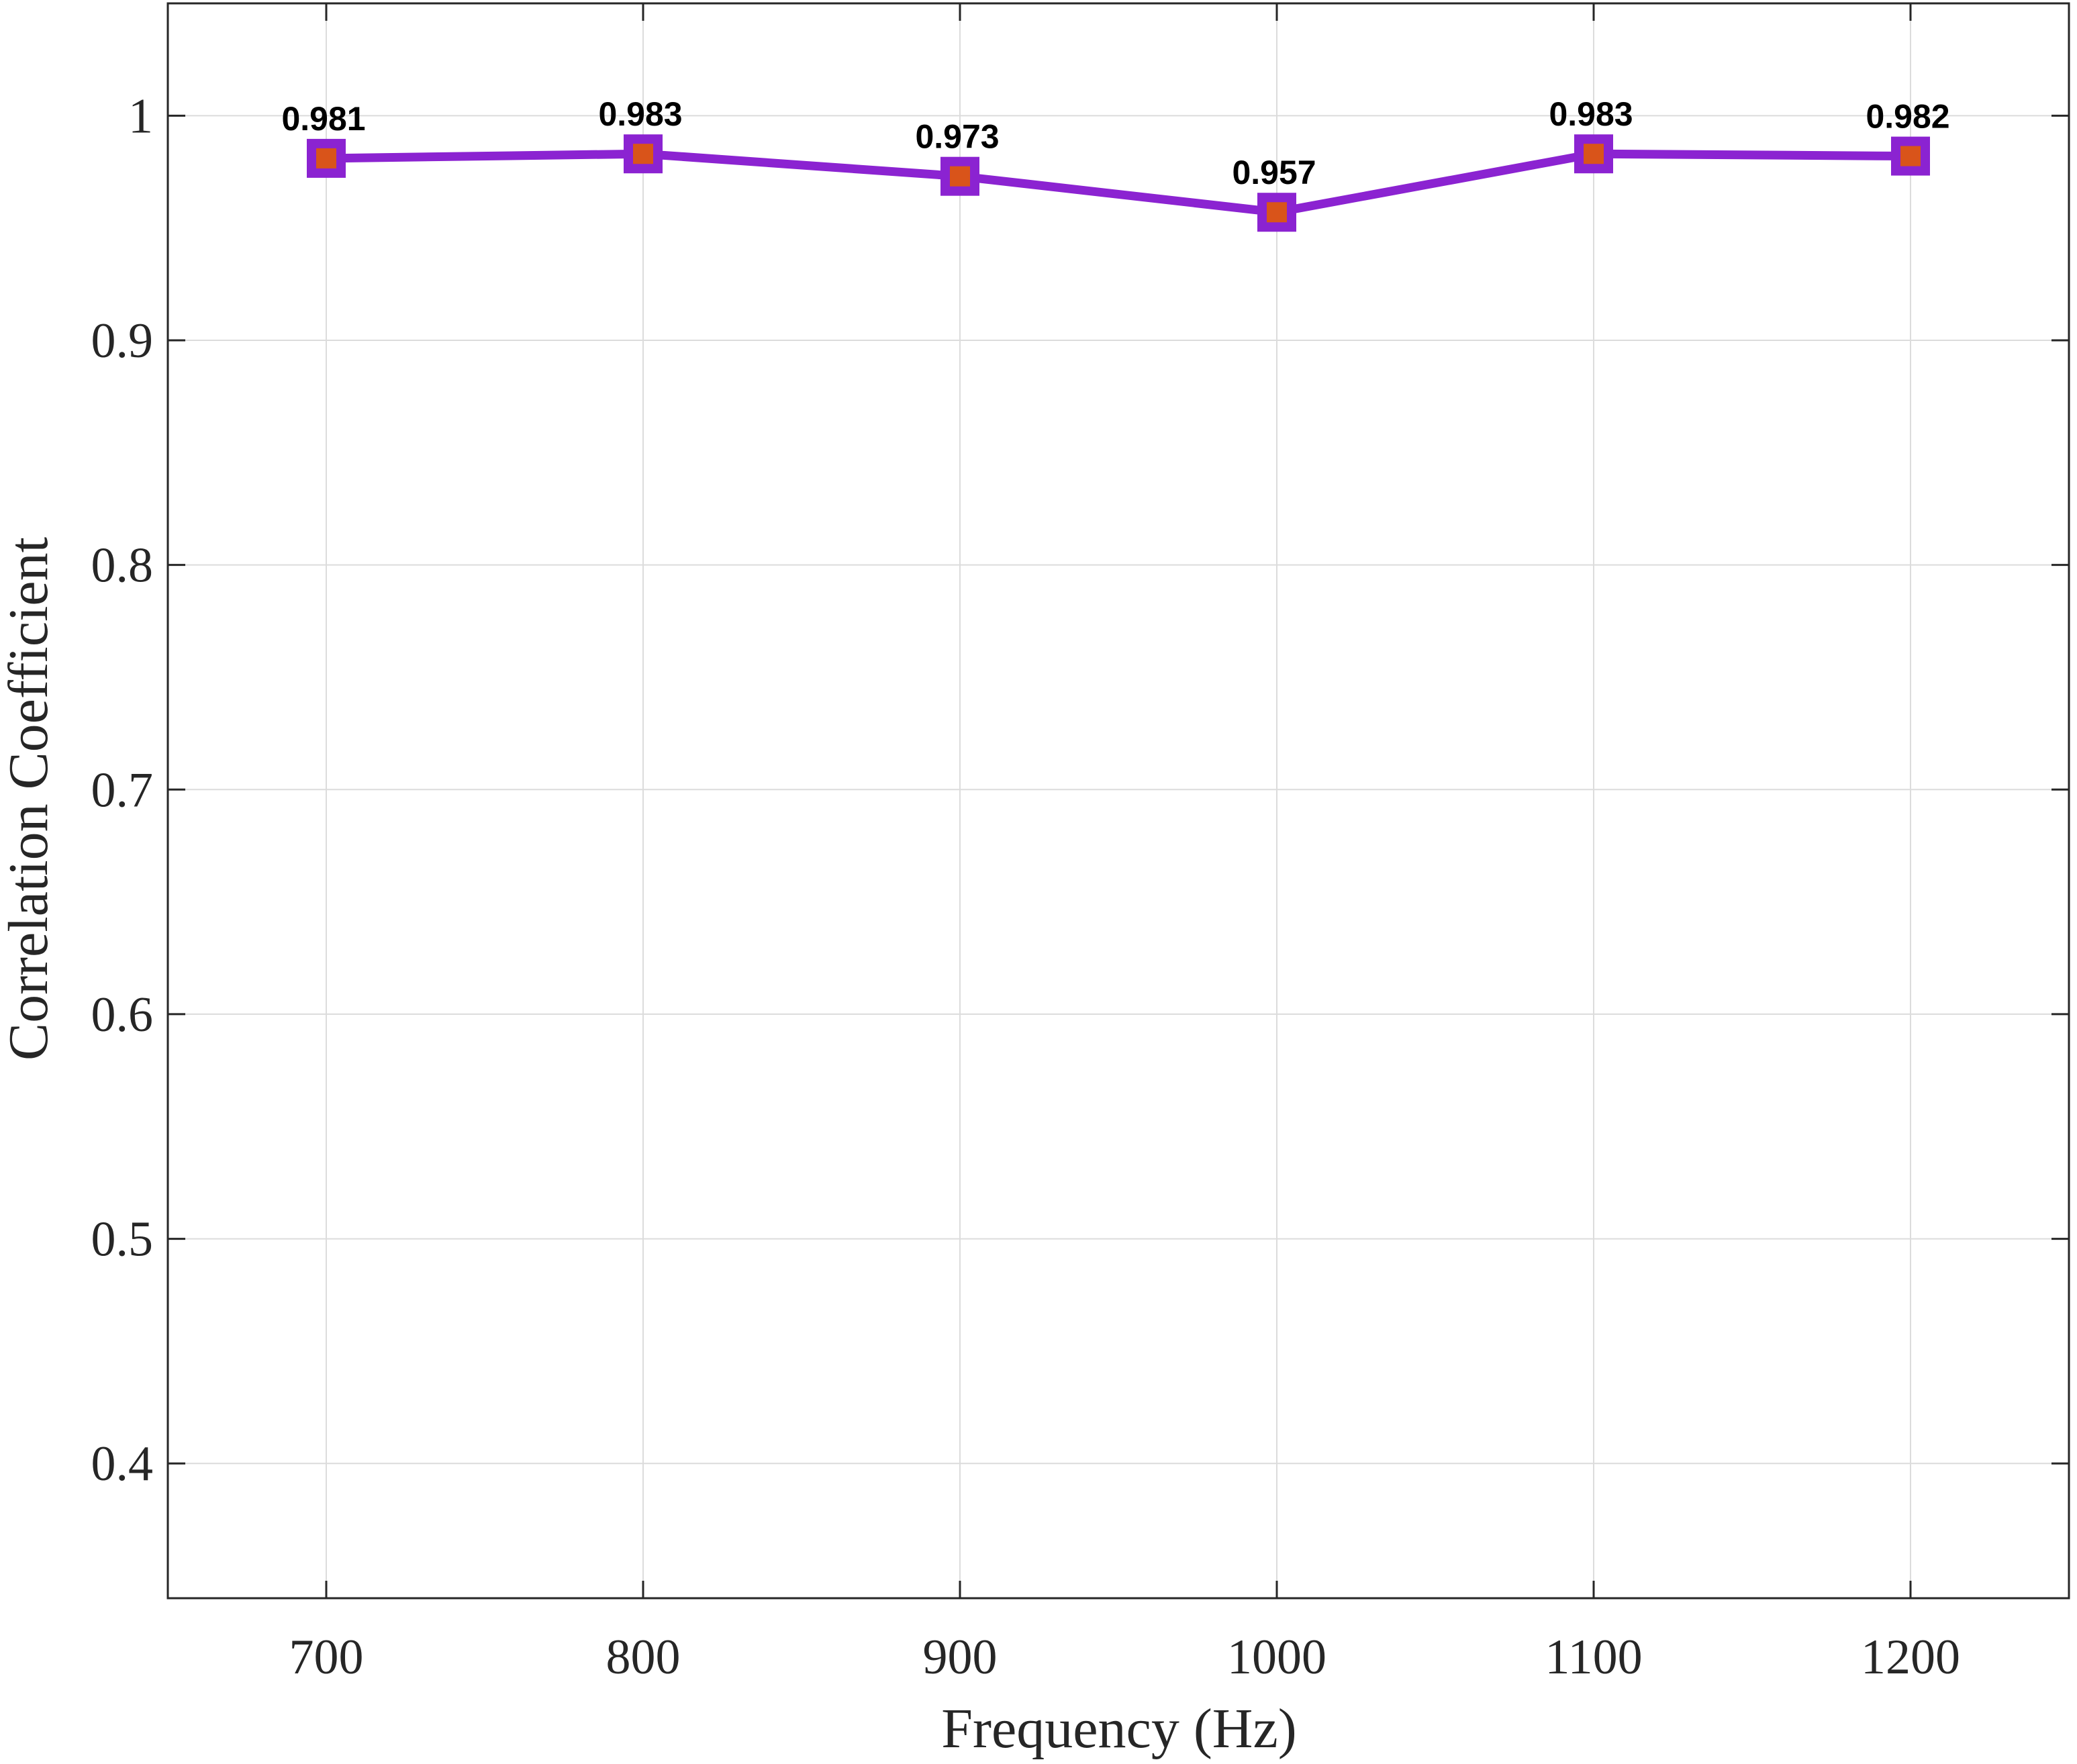 The width and height of the screenshot is (2077, 1764). I want to click on y-tick-label: 0.4, so click(122, 1464).